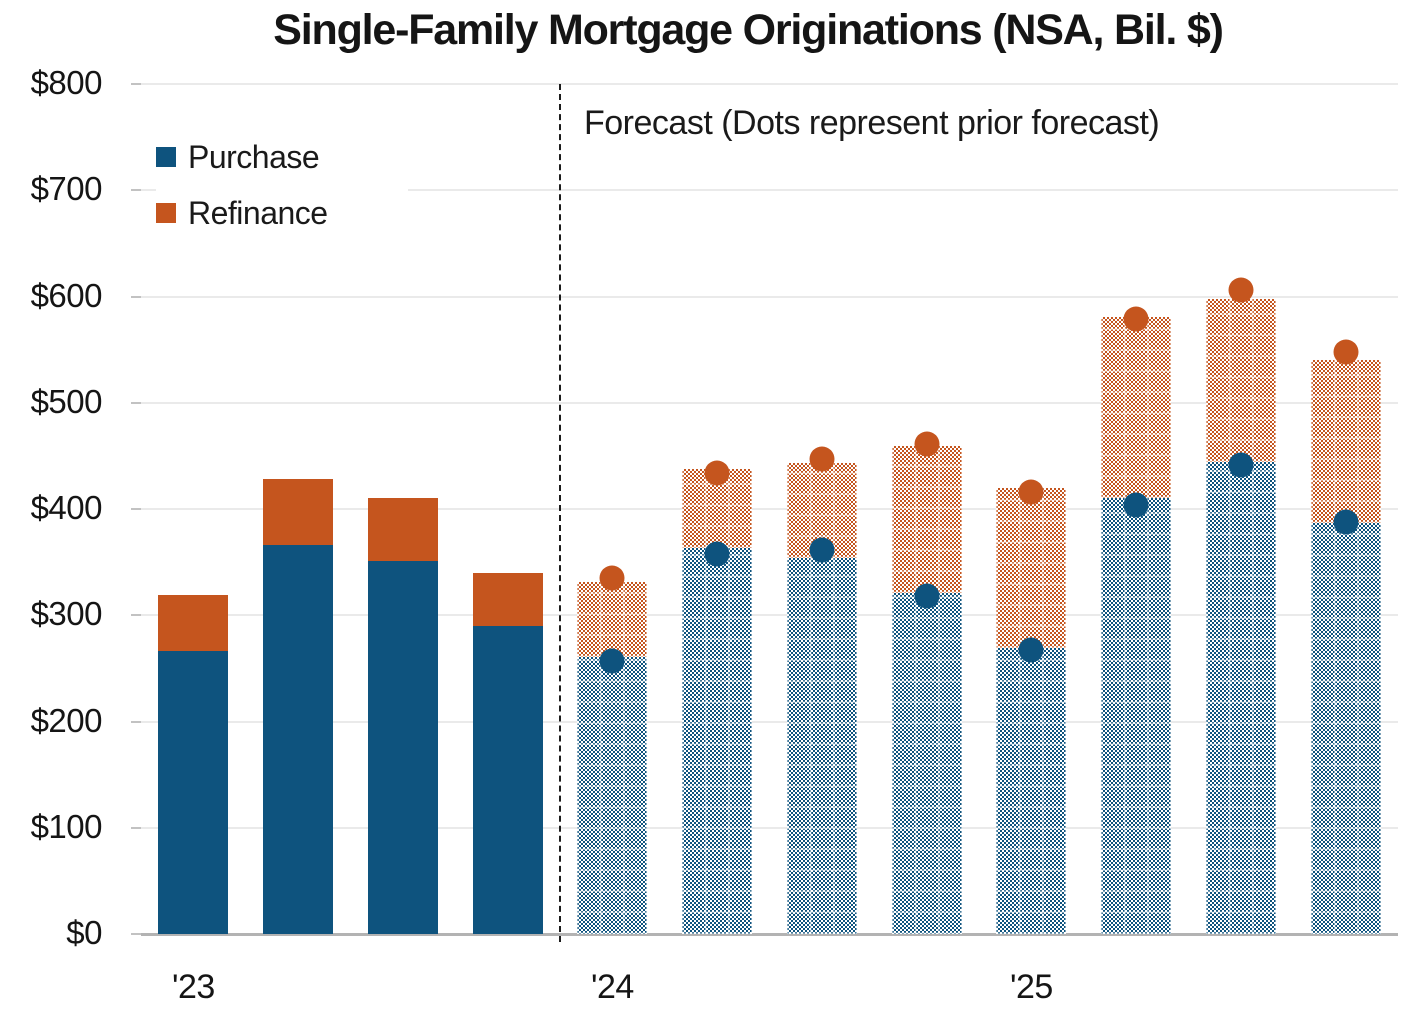 The width and height of the screenshot is (1423, 1032). What do you see at coordinates (66, 614) in the screenshot?
I see `y-tick-label: $300` at bounding box center [66, 614].